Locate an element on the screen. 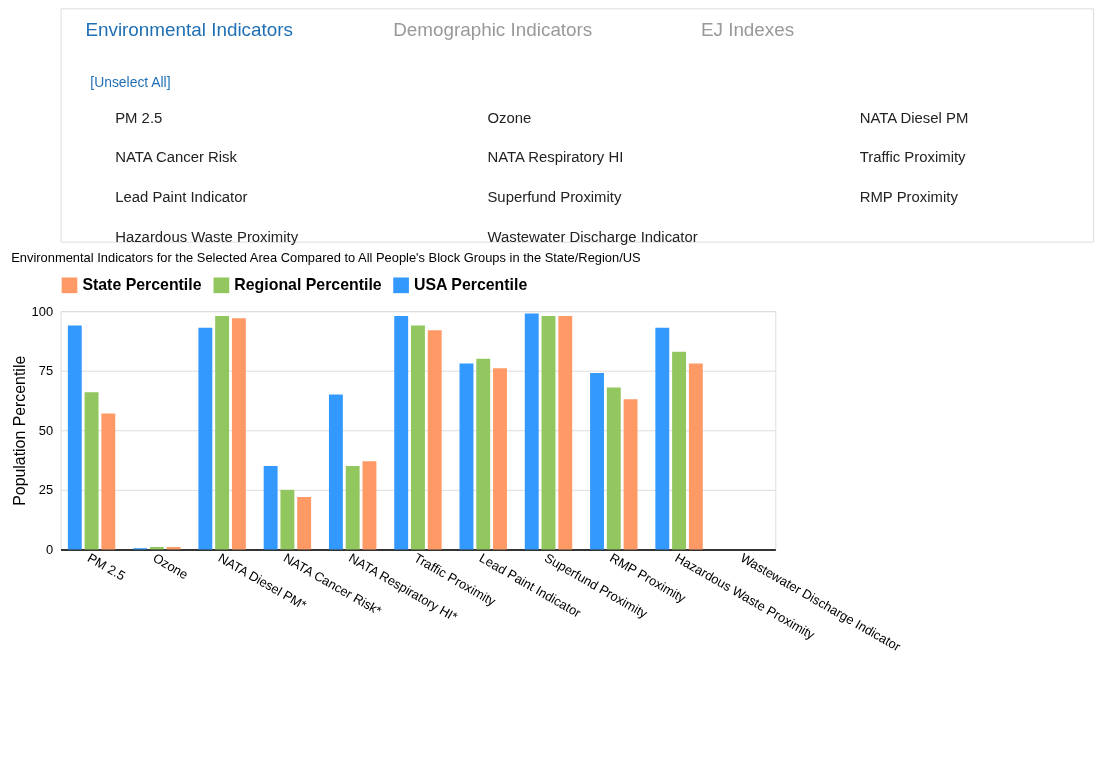 This screenshot has width=1099, height=768. text: Hazardous Waste Proximity is located at coordinates (207, 236).